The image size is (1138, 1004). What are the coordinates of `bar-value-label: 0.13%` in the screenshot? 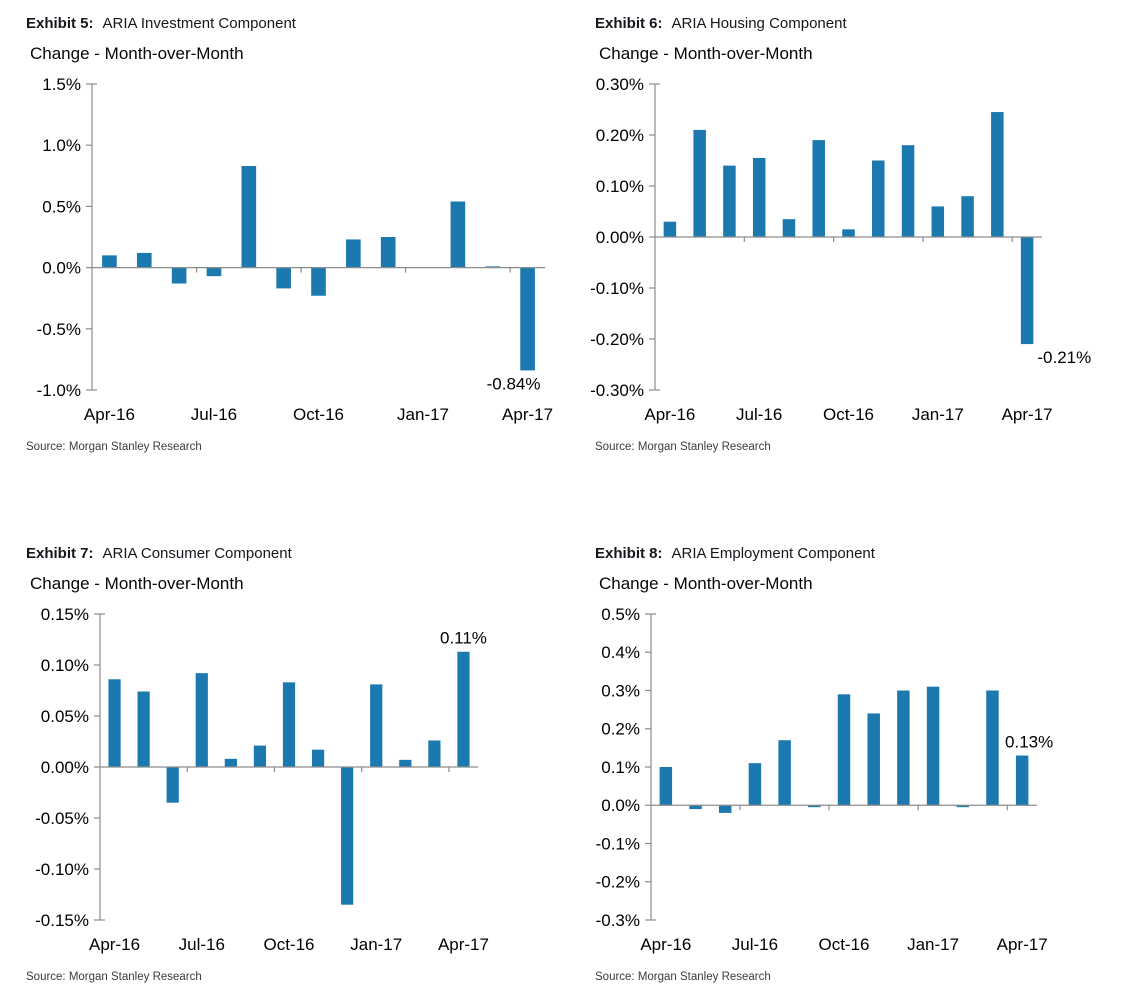 It's located at (1029, 742).